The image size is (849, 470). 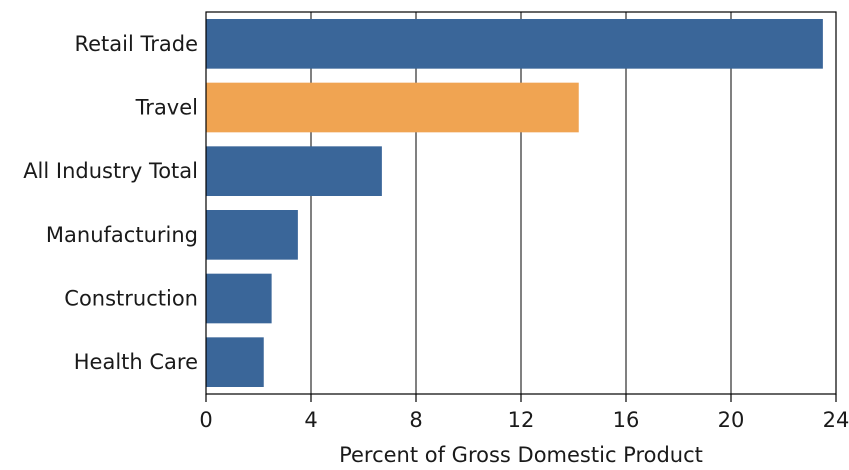 What do you see at coordinates (122, 235) in the screenshot?
I see `category-label: Manufacturing` at bounding box center [122, 235].